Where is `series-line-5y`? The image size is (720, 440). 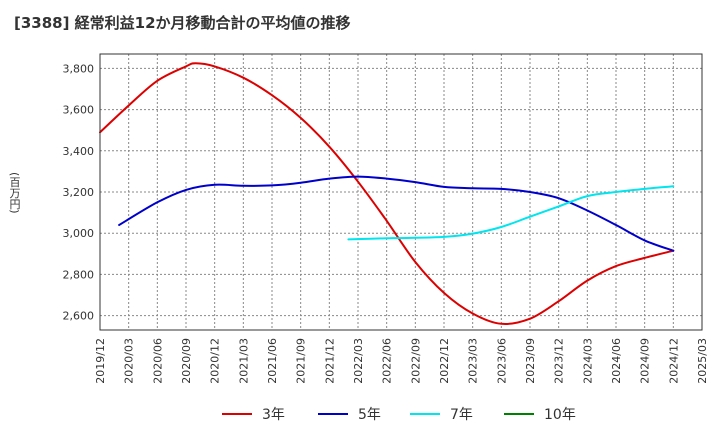
series-line-5y is located at coordinates (396, 213).